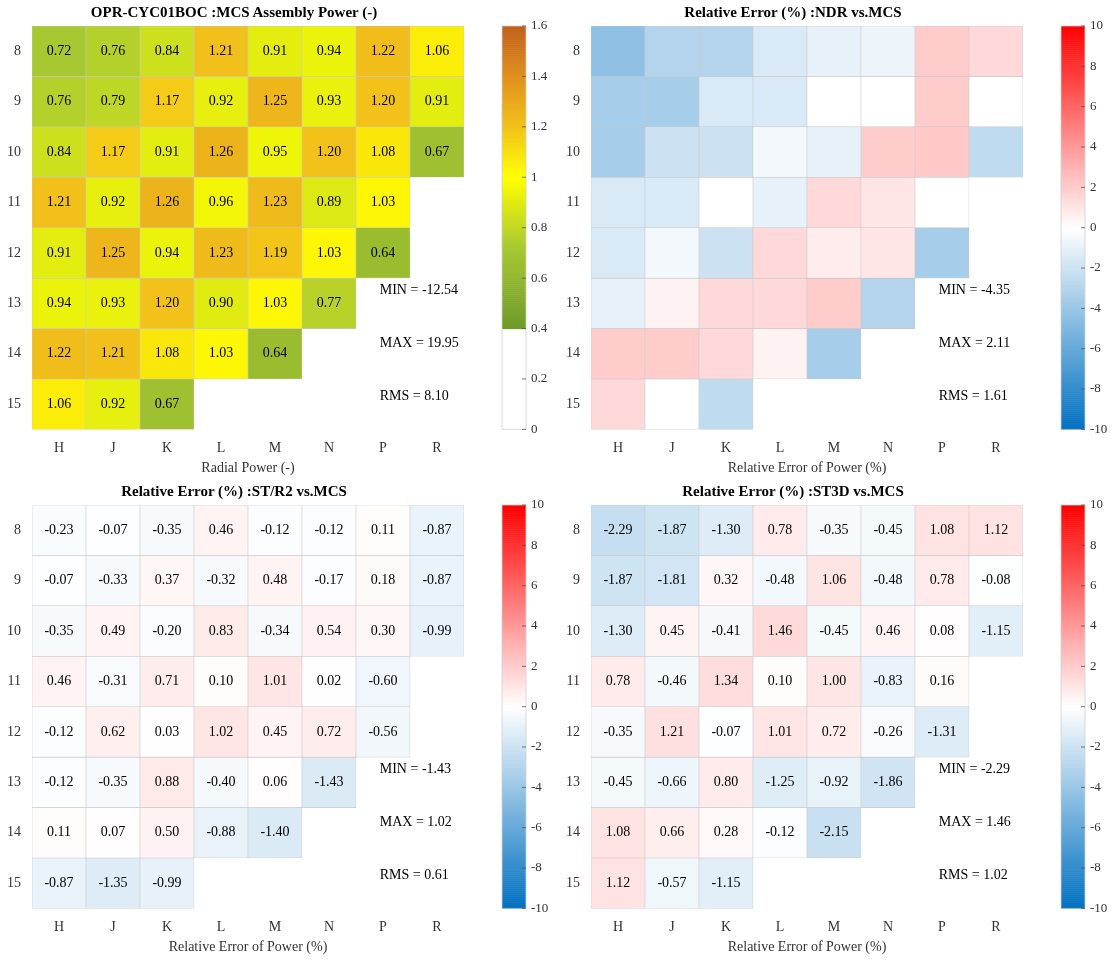 The height and width of the screenshot is (959, 1118). What do you see at coordinates (618, 630) in the screenshot?
I see `data-label: -1.30` at bounding box center [618, 630].